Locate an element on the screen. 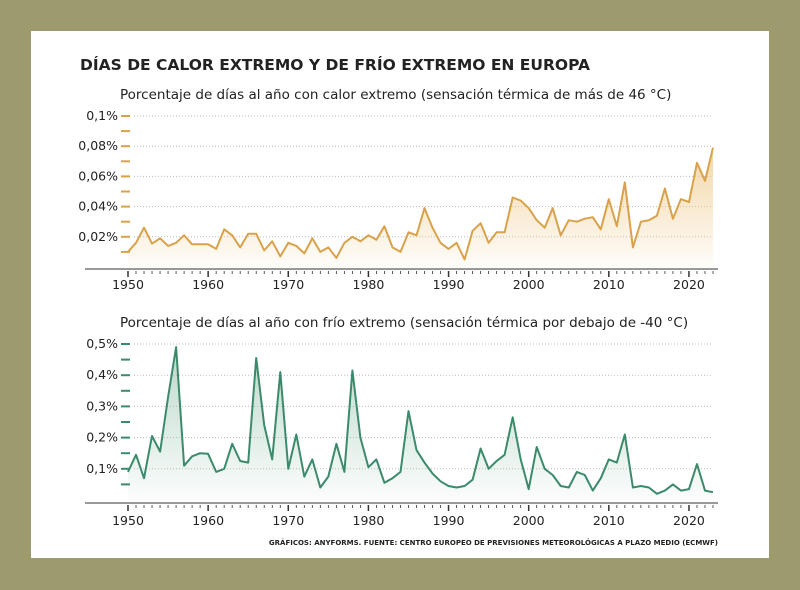 The width and height of the screenshot is (800, 590). heat-xtick-label: 2000 is located at coordinates (529, 284).